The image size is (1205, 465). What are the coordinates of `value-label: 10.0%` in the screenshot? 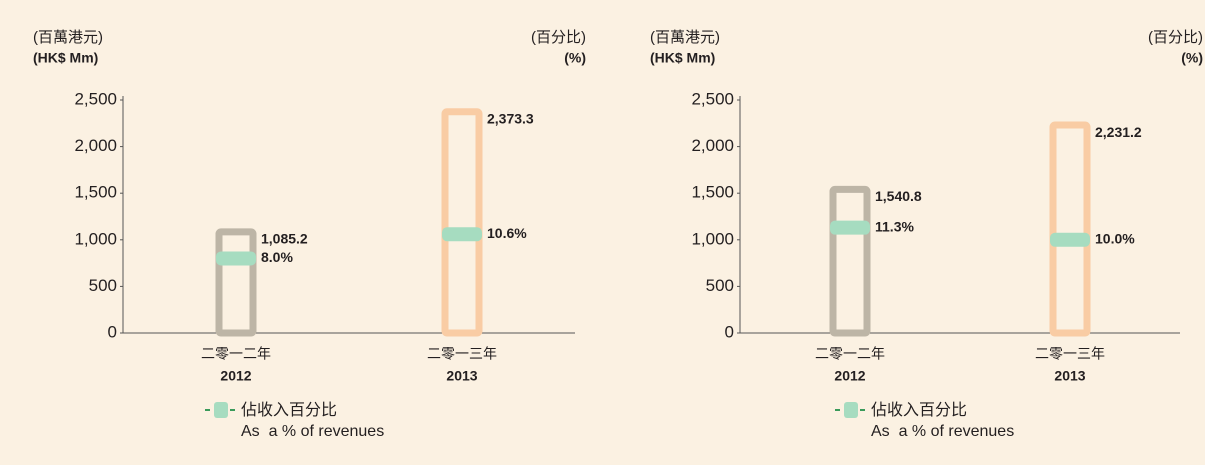 It's located at (1115, 239).